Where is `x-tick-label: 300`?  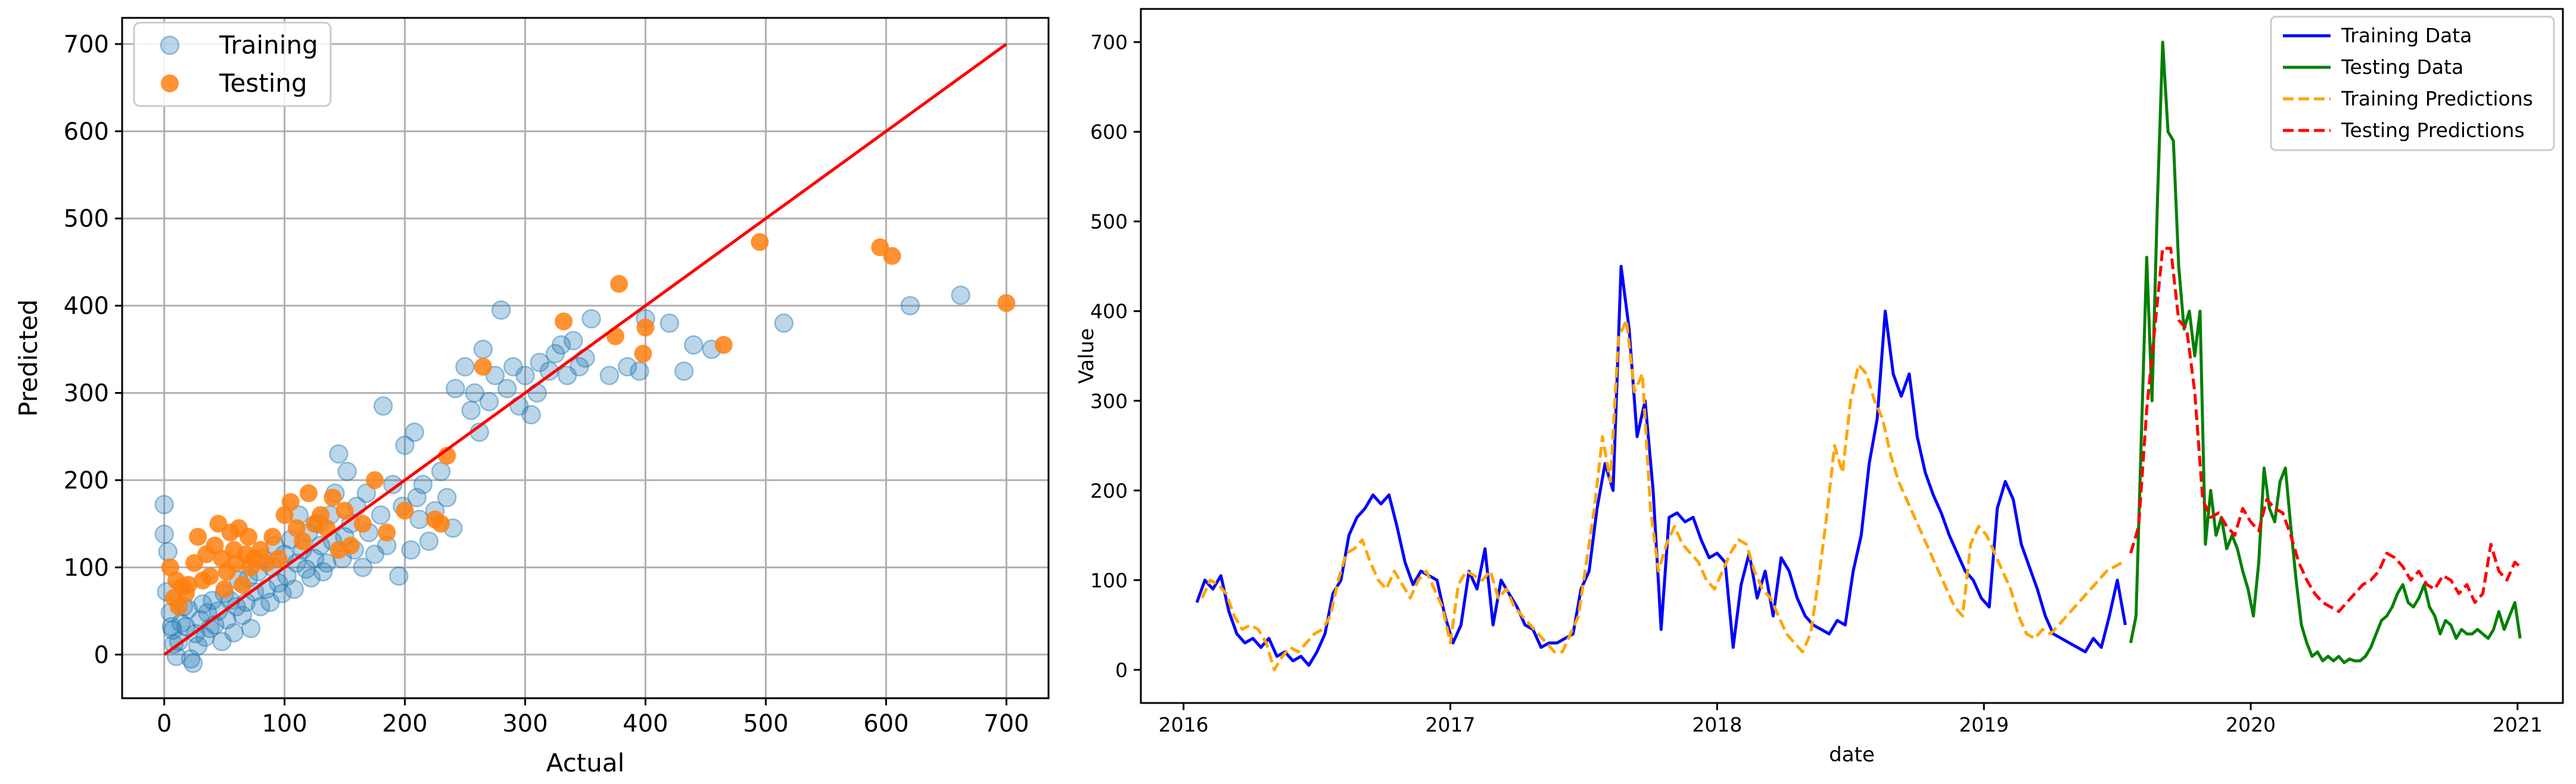 x-tick-label: 300 is located at coordinates (524, 724).